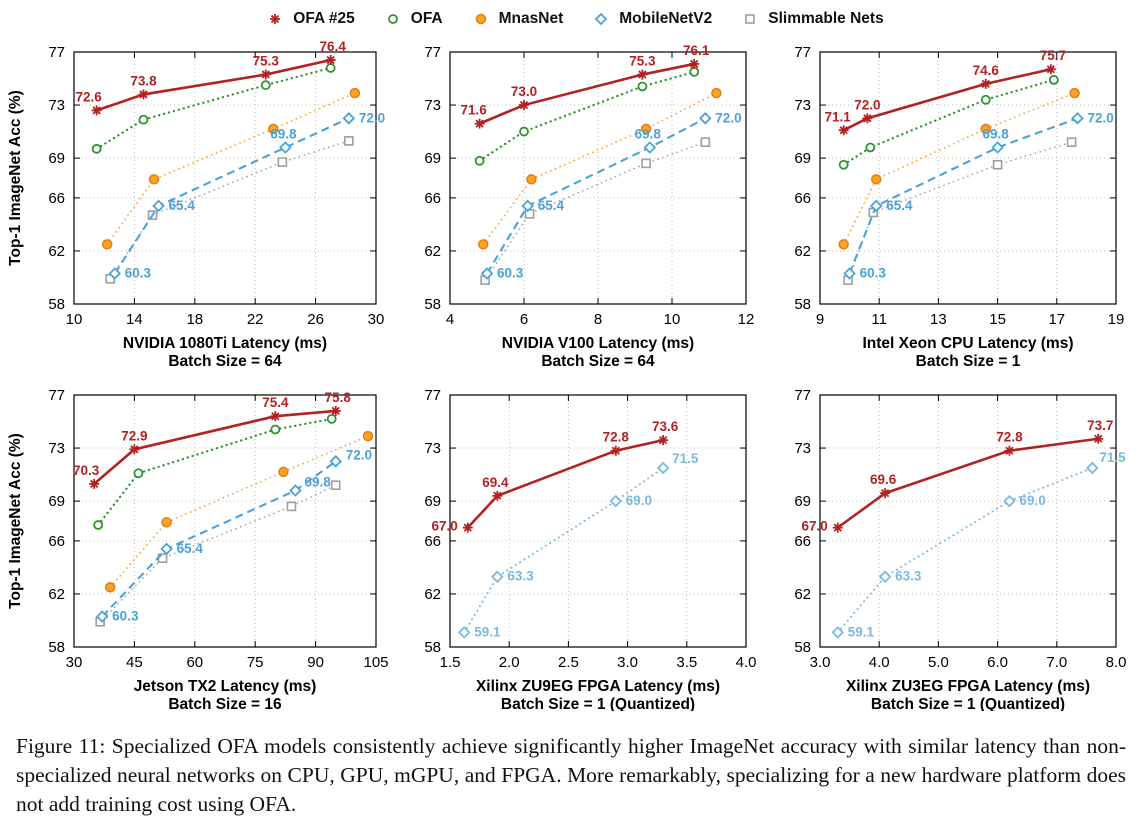  What do you see at coordinates (568, 662) in the screenshot?
I see `svg-text: 2.5` at bounding box center [568, 662].